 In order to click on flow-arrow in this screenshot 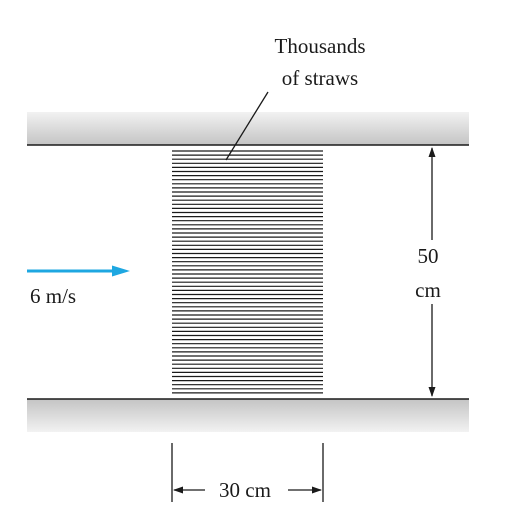, I will do `click(78, 271)`.